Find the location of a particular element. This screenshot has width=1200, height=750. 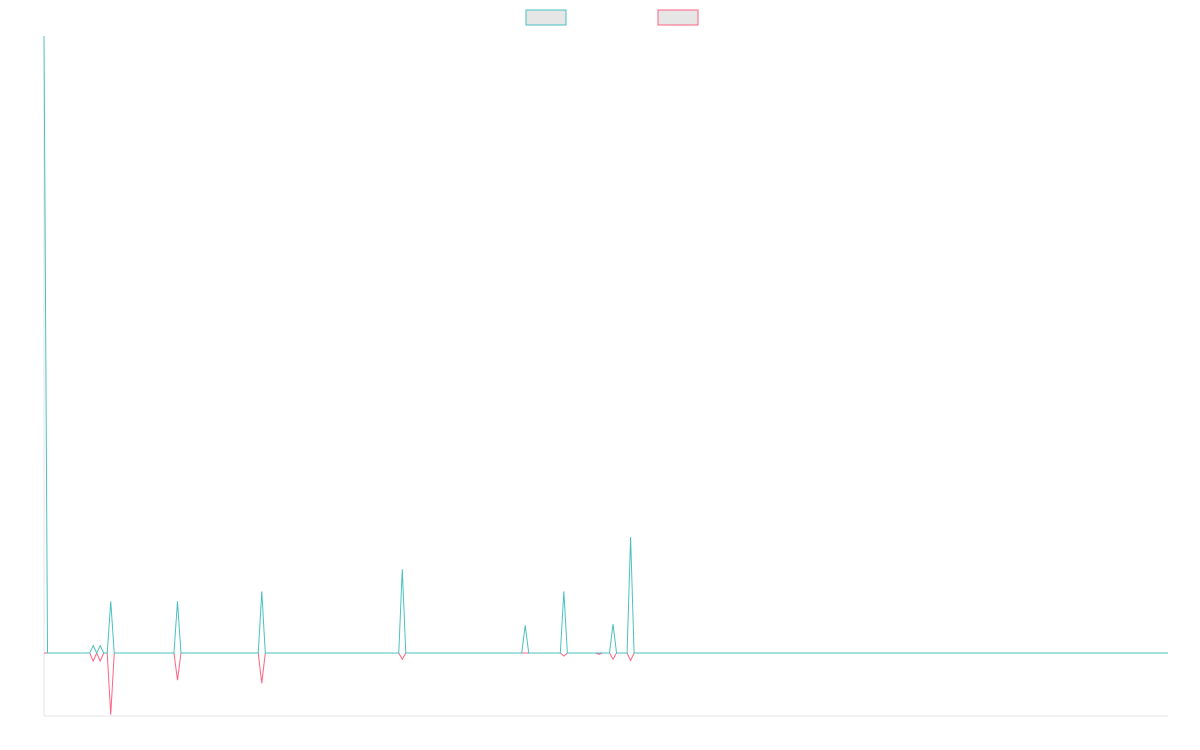

series-line is located at coordinates (606, 683).